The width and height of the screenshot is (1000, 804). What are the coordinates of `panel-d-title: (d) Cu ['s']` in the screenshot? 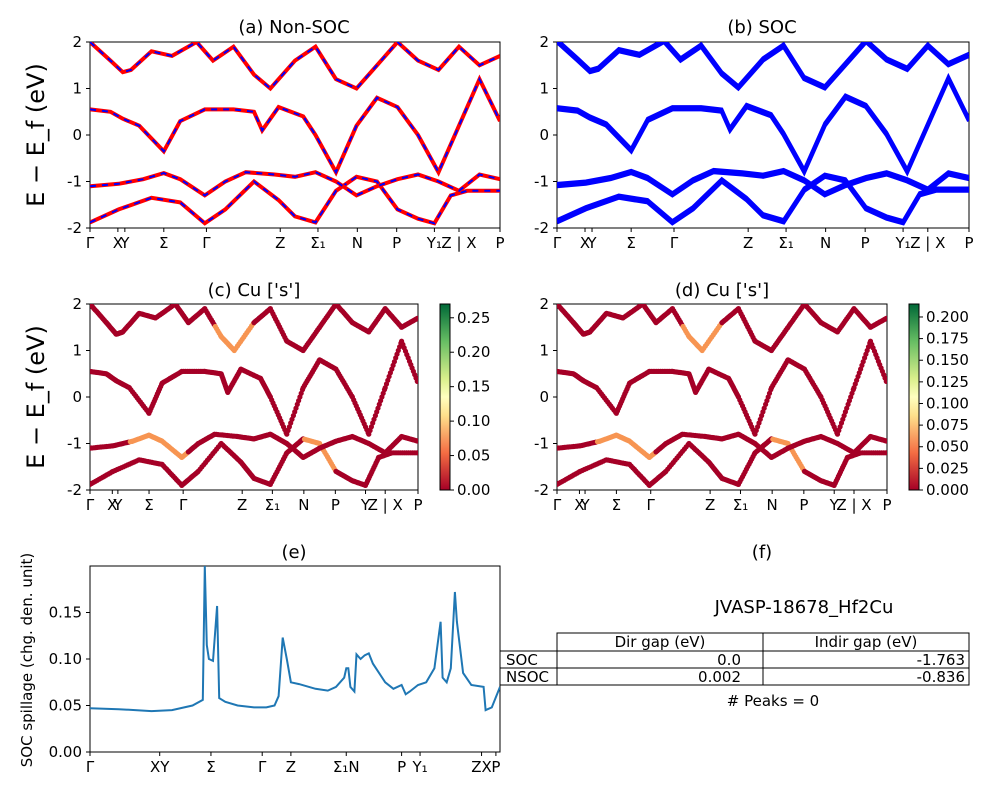 It's located at (722, 290).